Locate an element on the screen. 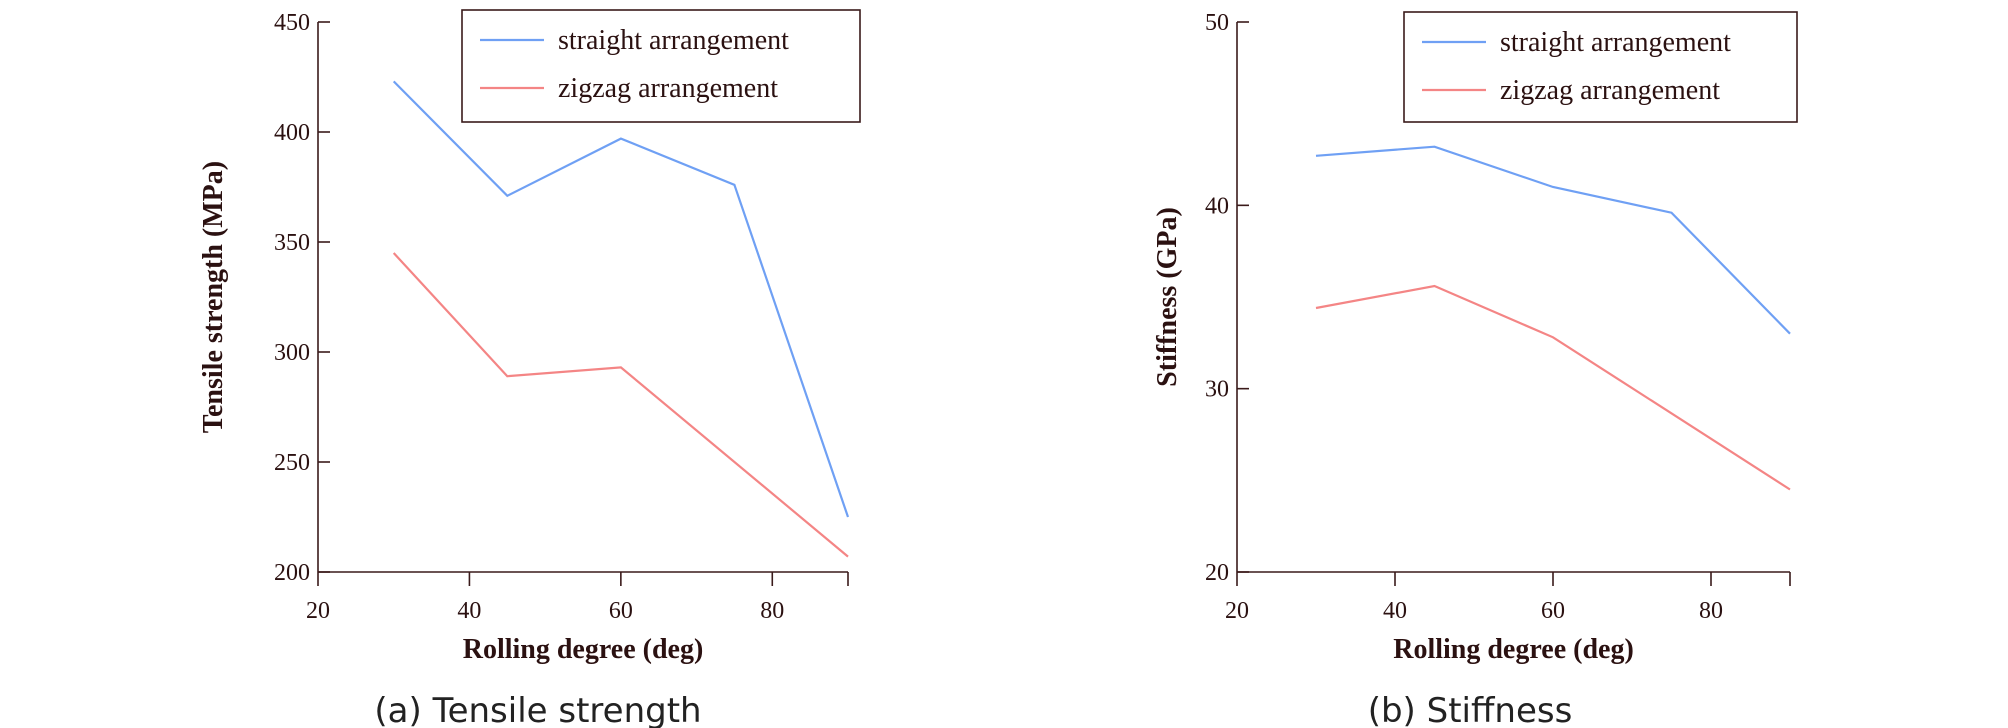 This screenshot has height=728, width=2008. y-tick-label: 400 is located at coordinates (292, 133).